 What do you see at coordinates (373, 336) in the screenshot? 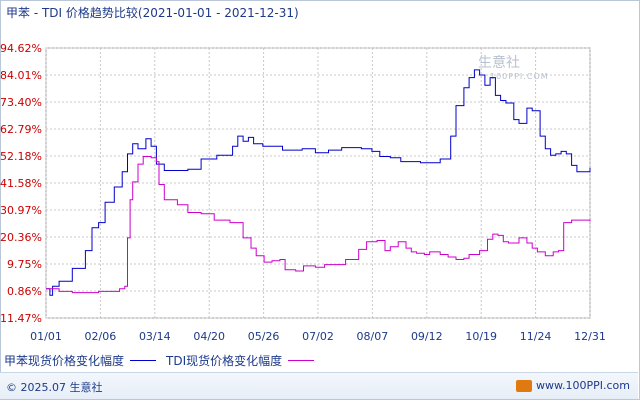
I see `x-tick-label: 08/07` at bounding box center [373, 336].